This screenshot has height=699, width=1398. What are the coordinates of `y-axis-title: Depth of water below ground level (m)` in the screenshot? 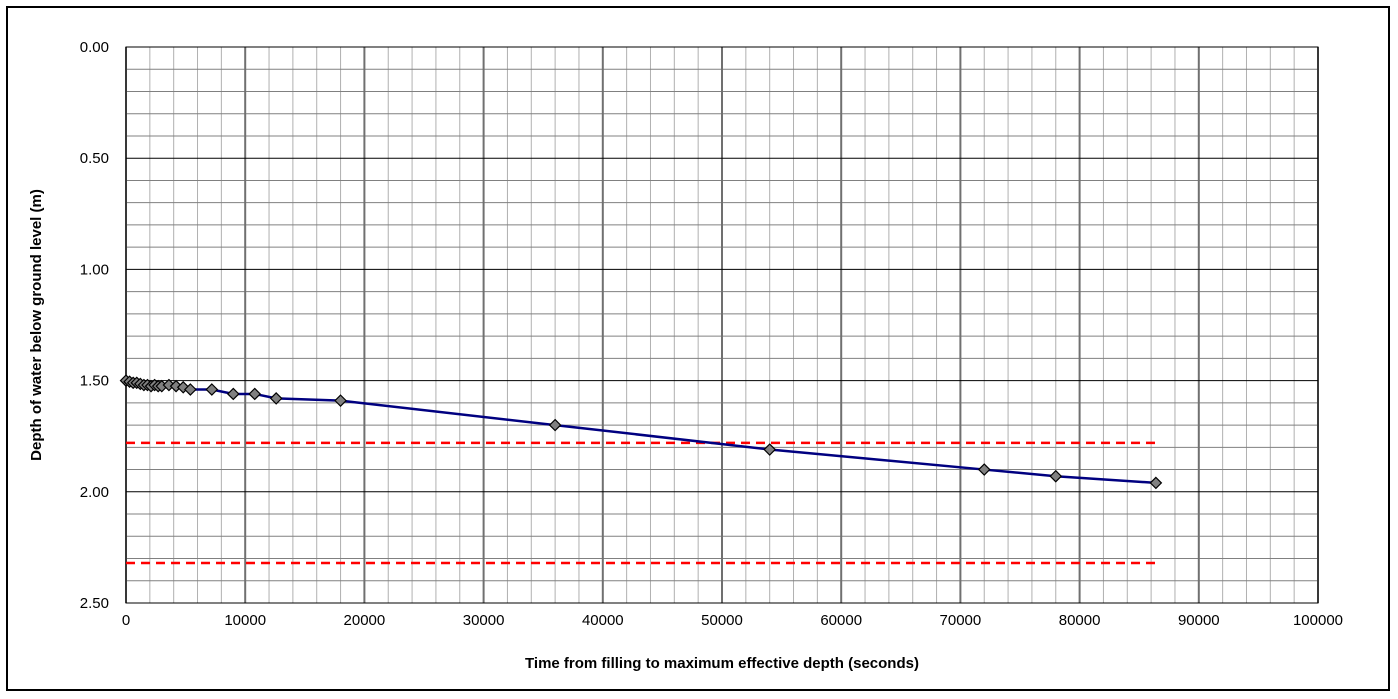 It's located at (36, 325).